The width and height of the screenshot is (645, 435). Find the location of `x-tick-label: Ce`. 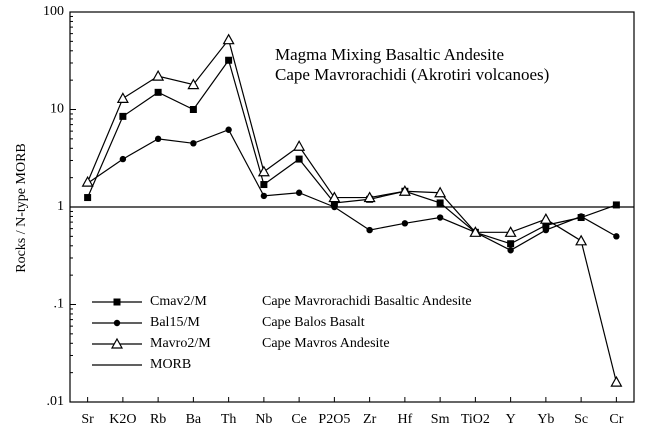

x-tick-label: Ce is located at coordinates (299, 419).